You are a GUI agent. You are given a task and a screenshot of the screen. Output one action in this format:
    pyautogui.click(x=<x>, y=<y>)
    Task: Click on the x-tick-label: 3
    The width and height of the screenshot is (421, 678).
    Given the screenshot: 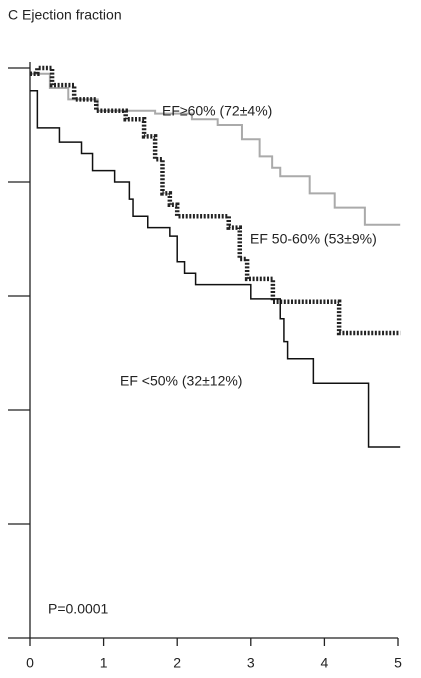 What is the action you would take?
    pyautogui.click(x=251, y=663)
    